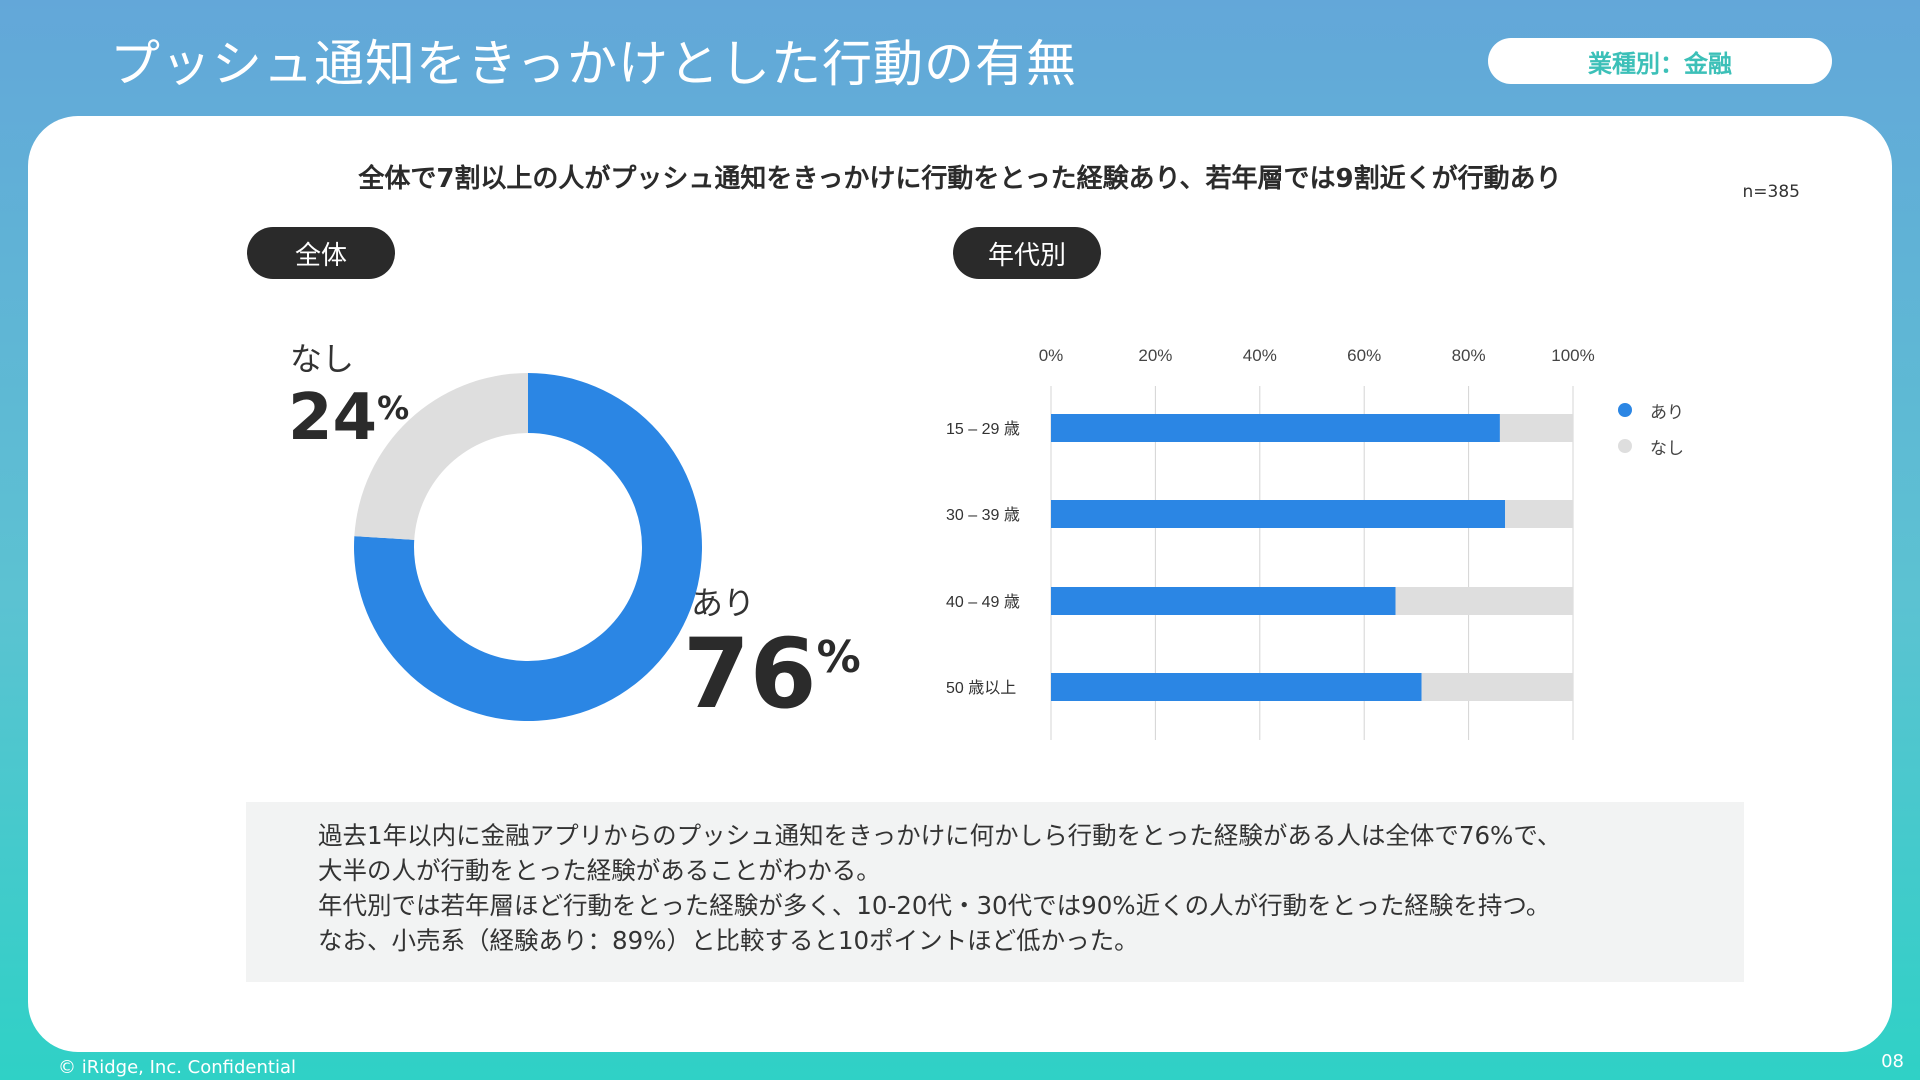  I want to click on donut-none-label: なし, so click(322, 359).